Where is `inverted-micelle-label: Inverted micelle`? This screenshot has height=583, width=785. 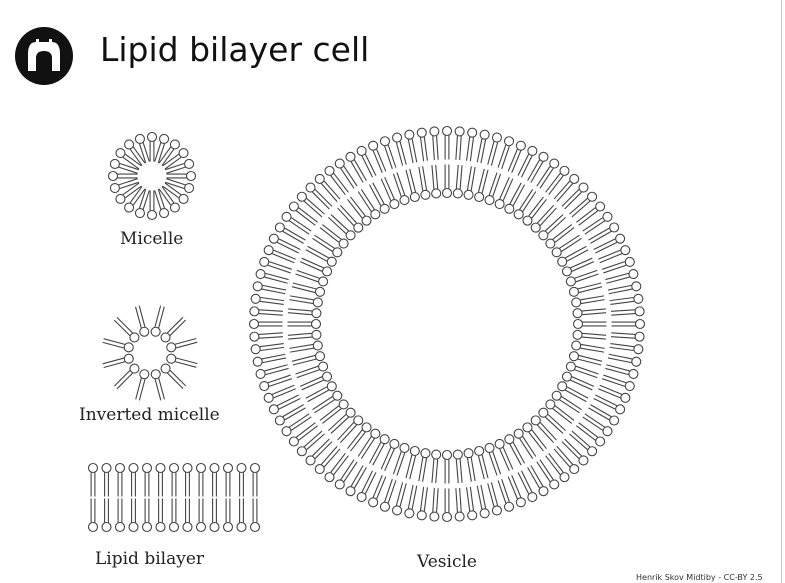 inverted-micelle-label: Inverted micelle is located at coordinates (149, 415).